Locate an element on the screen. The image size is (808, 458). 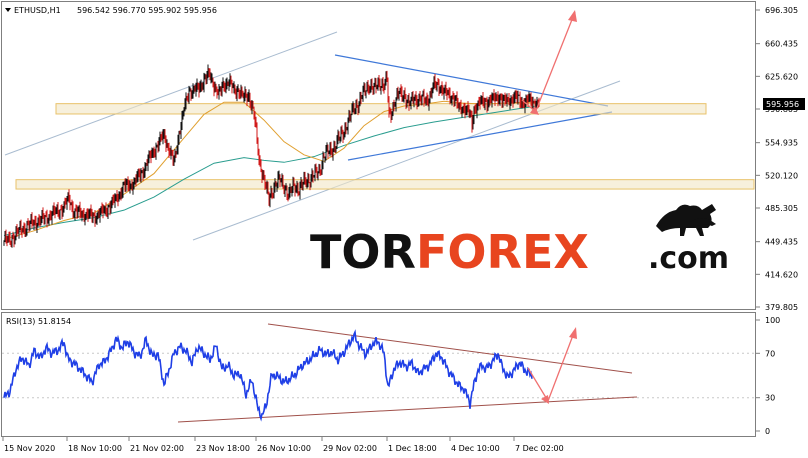
x-tick-label: 7 Dec 02:00 is located at coordinates (539, 448).